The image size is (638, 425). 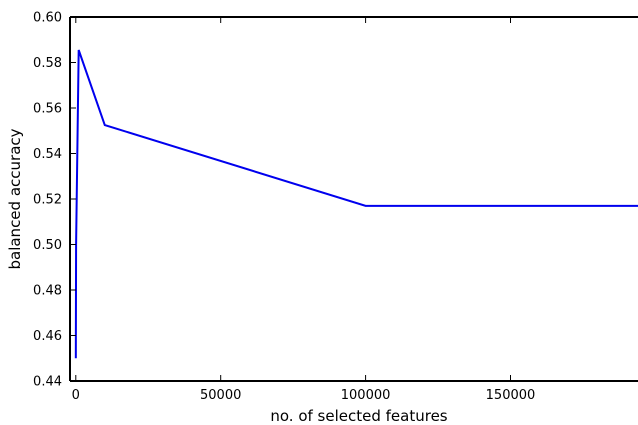 I want to click on x-tick-label: 150000, so click(x=511, y=395).